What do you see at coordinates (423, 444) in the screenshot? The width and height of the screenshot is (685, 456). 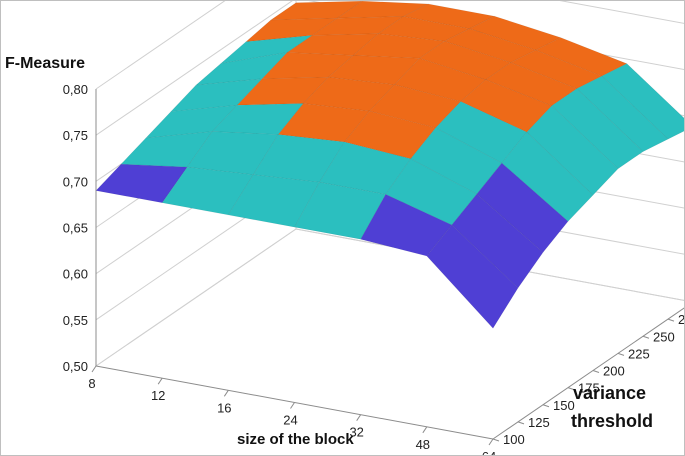 I see `x-tick-label: 48` at bounding box center [423, 444].